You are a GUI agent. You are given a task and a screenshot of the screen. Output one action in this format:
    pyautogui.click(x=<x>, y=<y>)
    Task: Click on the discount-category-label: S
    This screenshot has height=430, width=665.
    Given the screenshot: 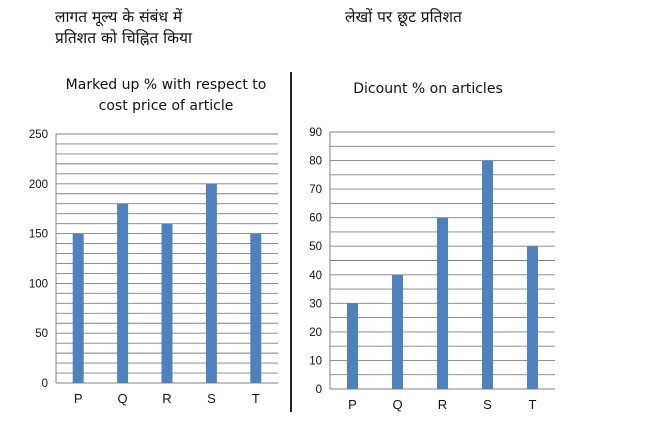 What is the action you would take?
    pyautogui.click(x=487, y=404)
    